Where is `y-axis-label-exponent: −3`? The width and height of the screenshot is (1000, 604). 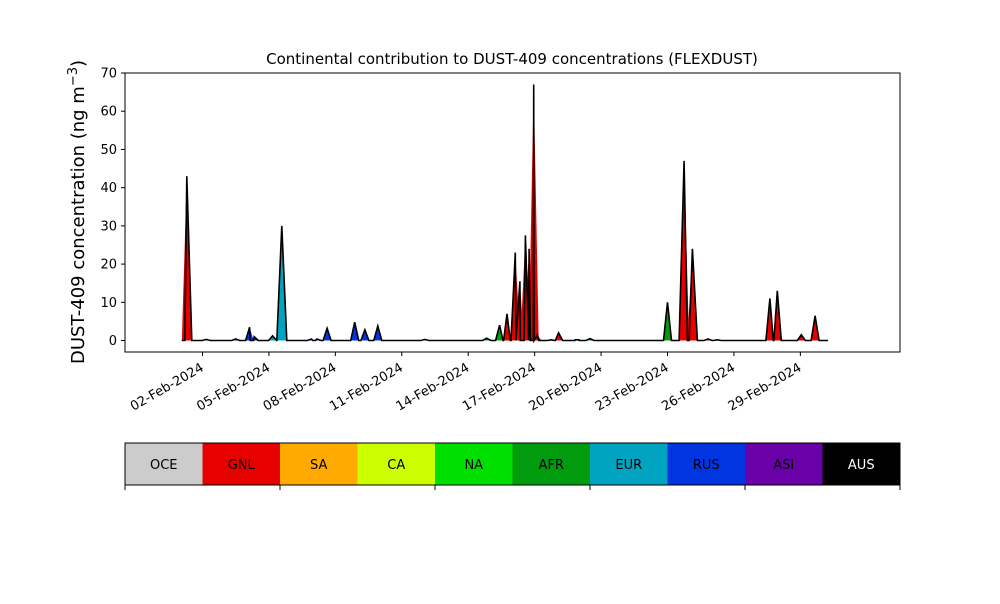
y-axis-label-exponent: −3 is located at coordinates (73, 76).